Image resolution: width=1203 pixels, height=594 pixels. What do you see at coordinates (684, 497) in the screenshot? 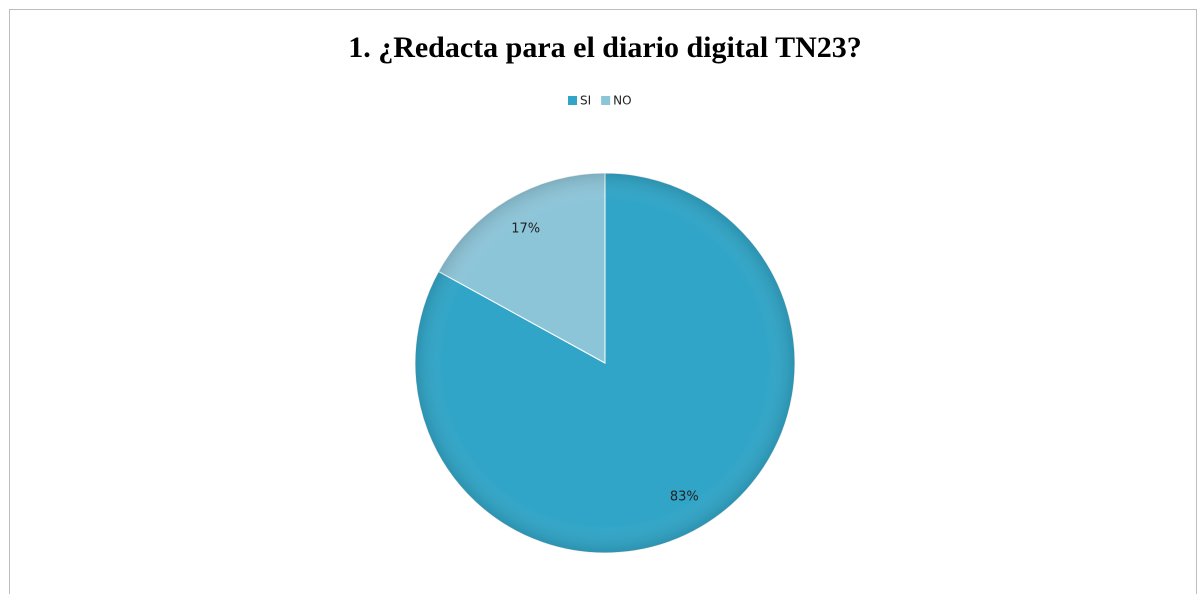
I see `data-label: 83%` at bounding box center [684, 497].